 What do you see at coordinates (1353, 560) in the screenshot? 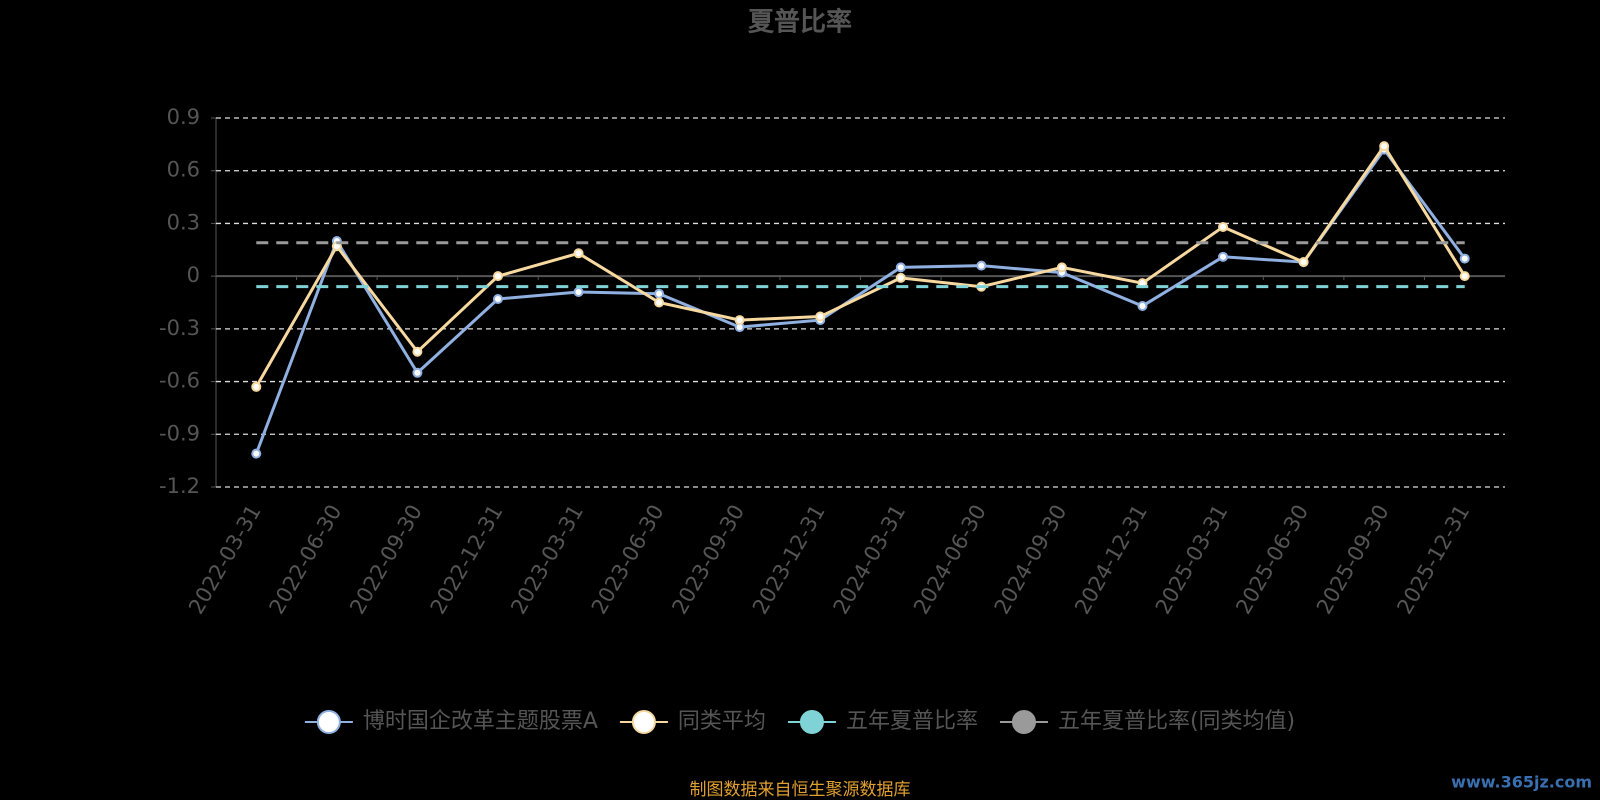
I see `x-tick-label: 2025-09-30` at bounding box center [1353, 560].